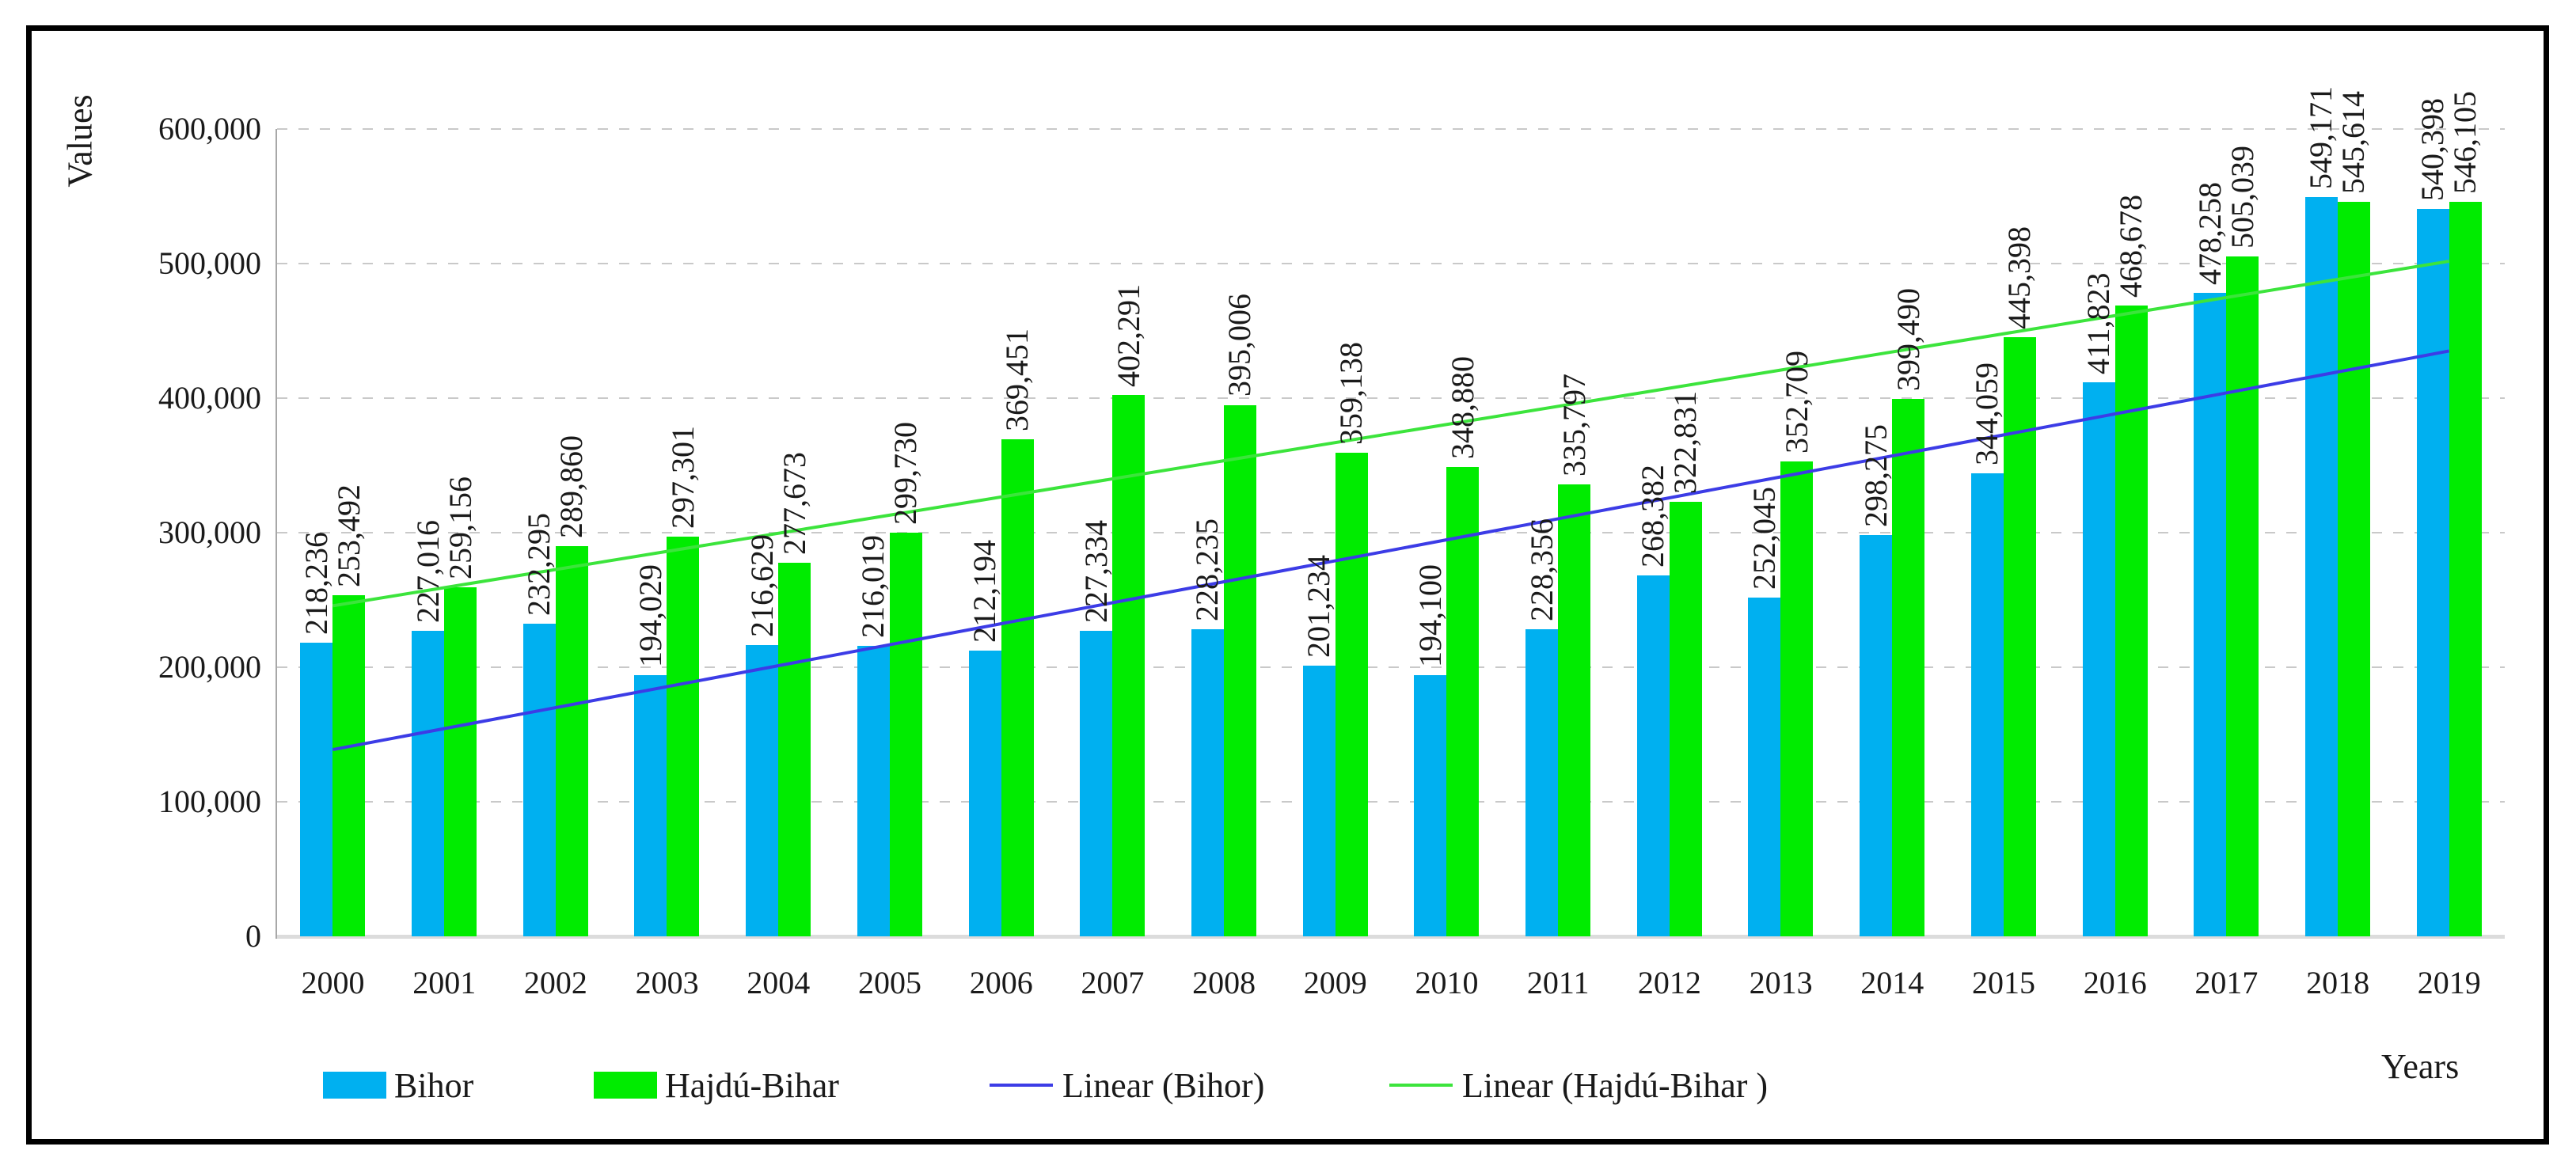 The image size is (2576, 1173). I want to click on bar-value-label: 227,016, so click(428, 572).